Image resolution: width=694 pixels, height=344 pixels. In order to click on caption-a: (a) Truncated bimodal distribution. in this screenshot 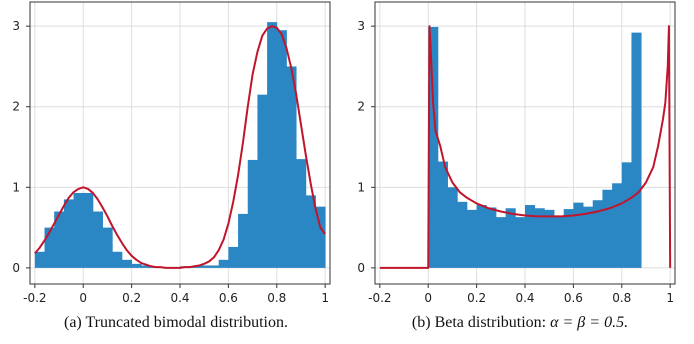, I will do `click(176, 322)`.